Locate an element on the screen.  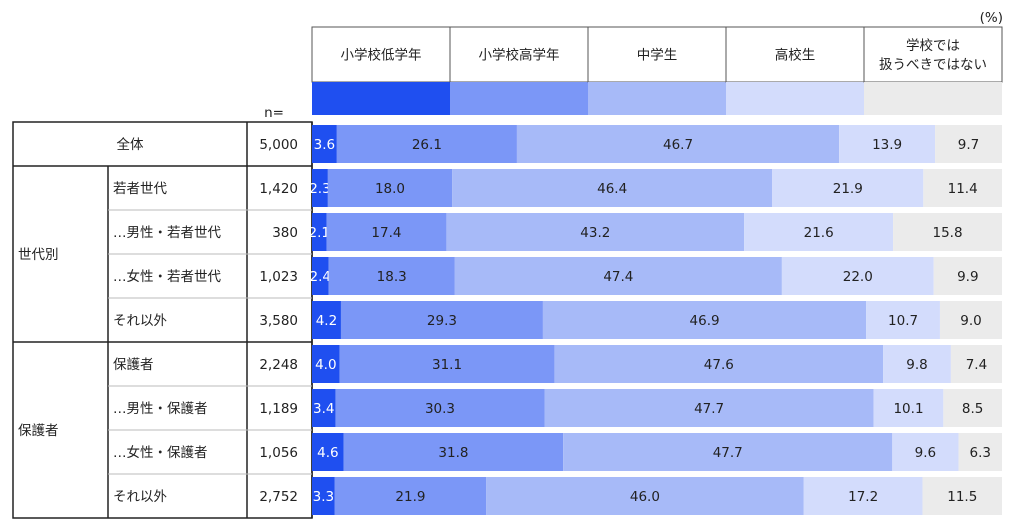
bar-value-label: 10.7 is located at coordinates (903, 321).